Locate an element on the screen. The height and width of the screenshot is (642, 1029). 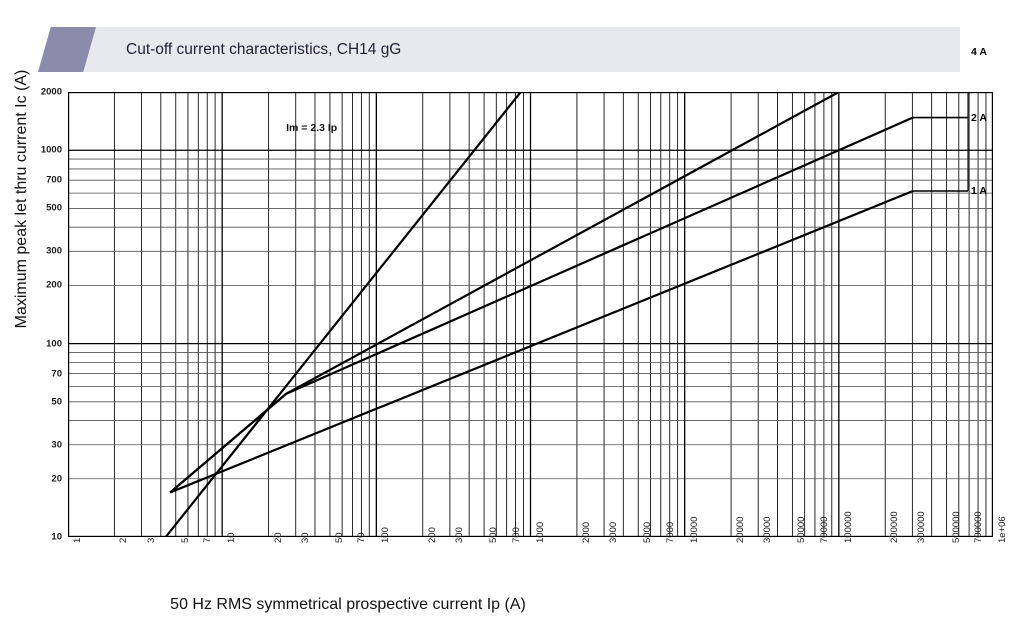
y-tick-label: 10 is located at coordinates (56, 537).